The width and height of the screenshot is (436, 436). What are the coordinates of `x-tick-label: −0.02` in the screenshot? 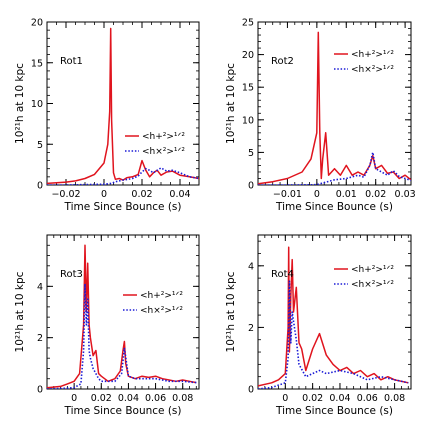 It's located at (65, 194).